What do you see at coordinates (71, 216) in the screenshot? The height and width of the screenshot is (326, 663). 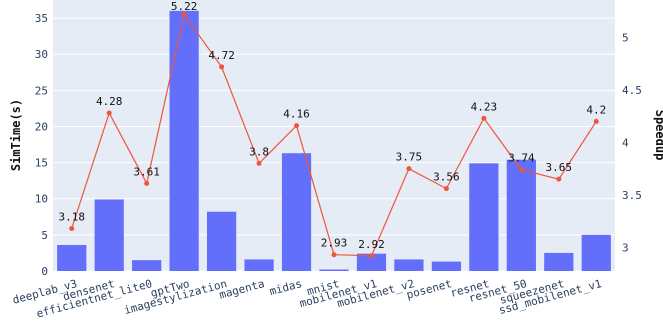 I see `speedup-label: 3.18` at bounding box center [71, 216].